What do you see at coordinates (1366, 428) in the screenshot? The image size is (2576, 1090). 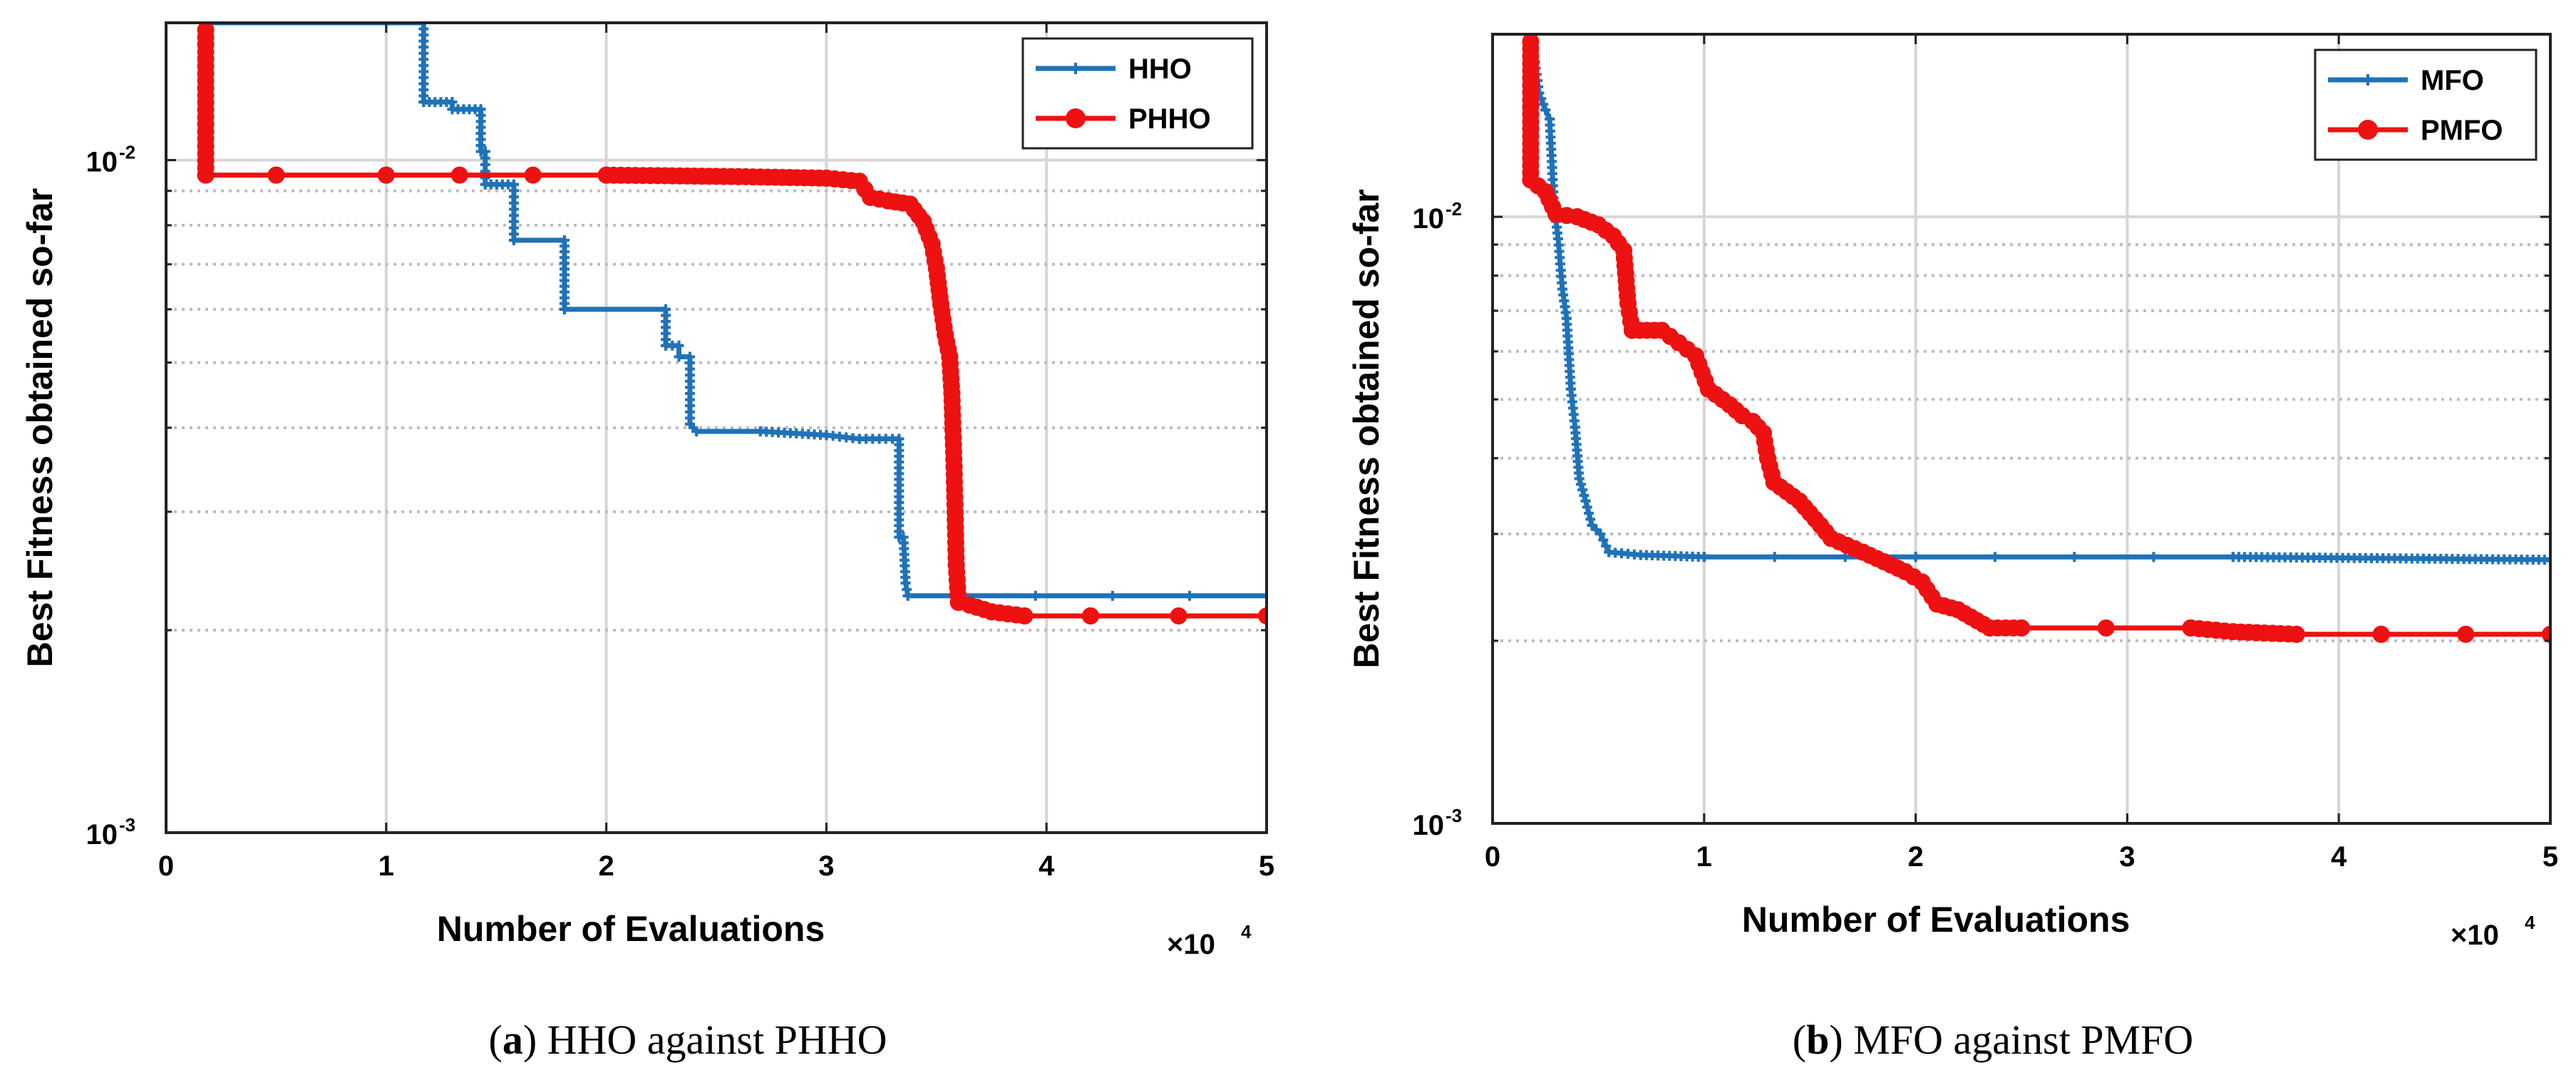 I see `y-axis-label: Best Fitness obtained so-far` at bounding box center [1366, 428].